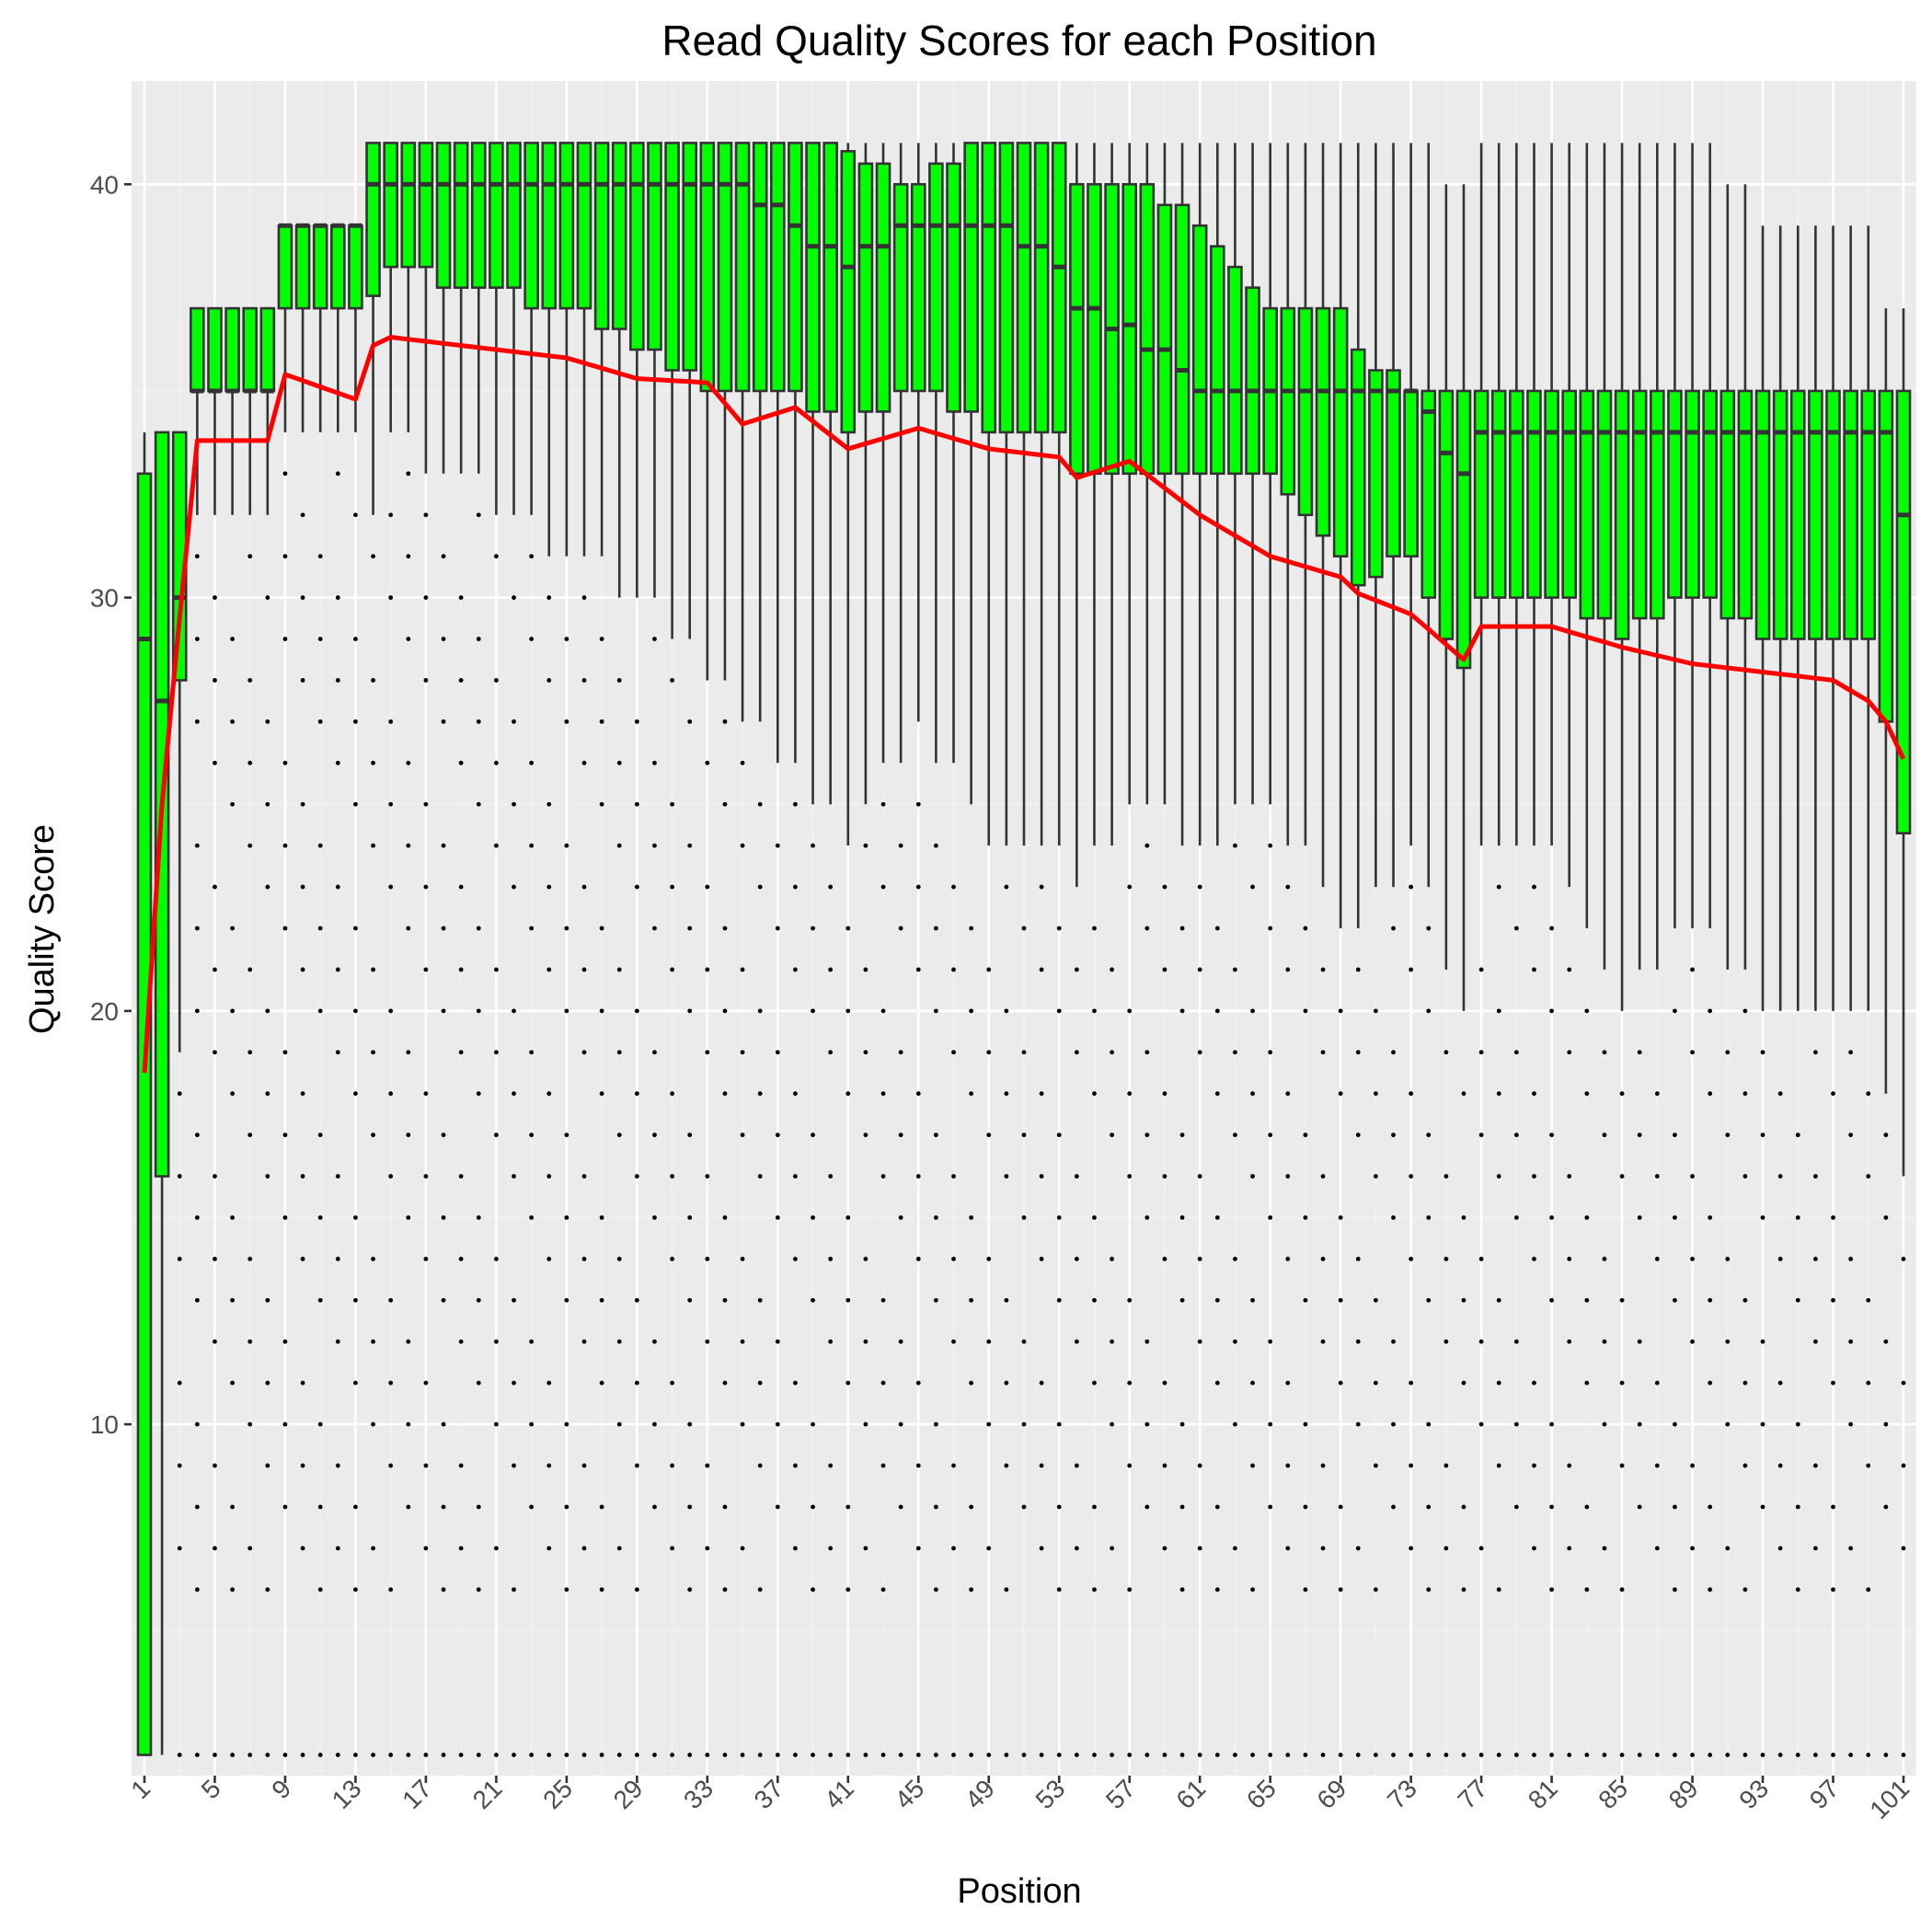  What do you see at coordinates (281, 1789) in the screenshot?
I see `x-tick-label: 9` at bounding box center [281, 1789].